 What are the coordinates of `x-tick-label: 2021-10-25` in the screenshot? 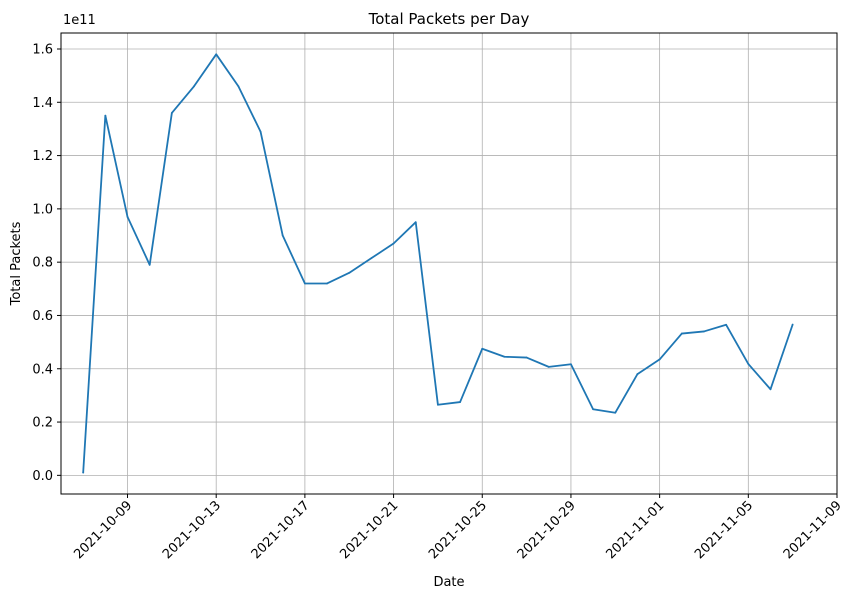 It's located at (458, 530).